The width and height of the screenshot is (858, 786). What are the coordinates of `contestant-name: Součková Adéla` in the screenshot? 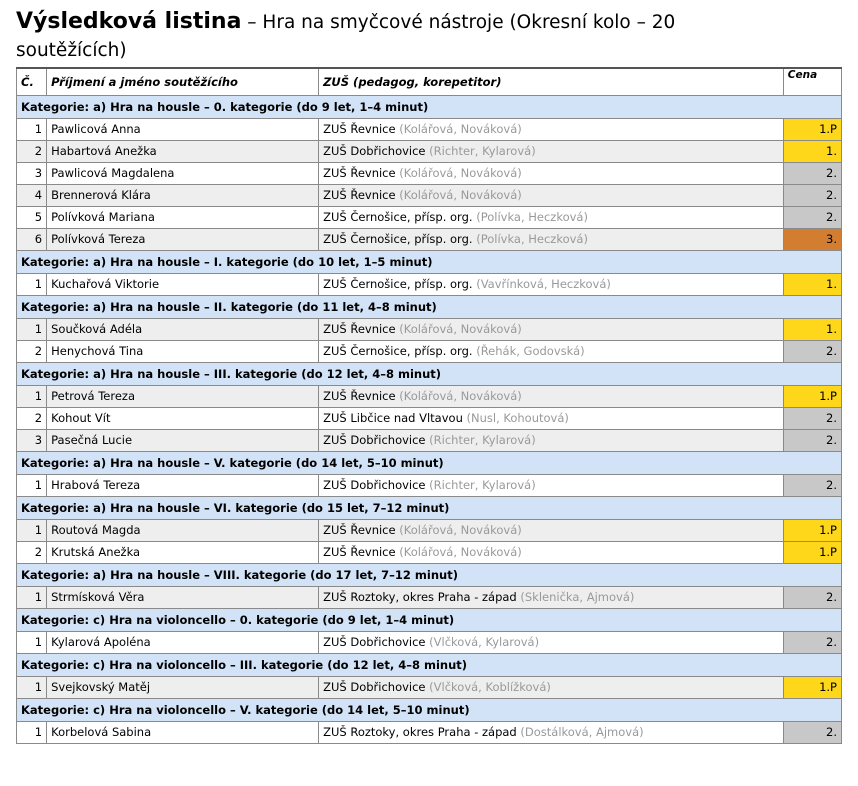 It's located at (183, 329).